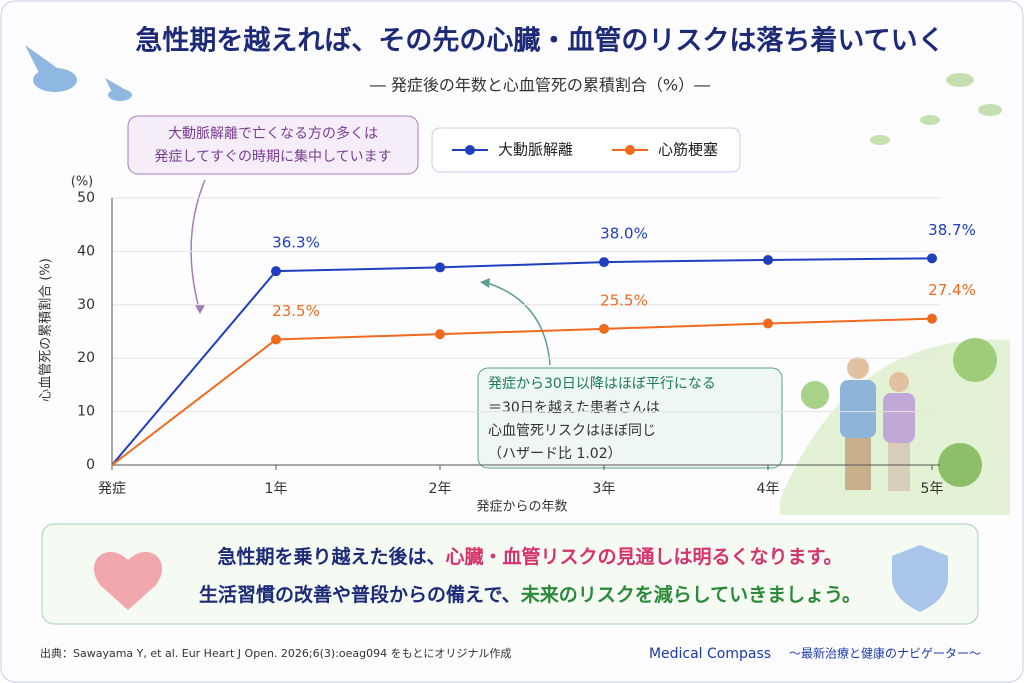  I want to click on tagline: ～最新治療と健康のナビゲーター～, so click(885, 653).